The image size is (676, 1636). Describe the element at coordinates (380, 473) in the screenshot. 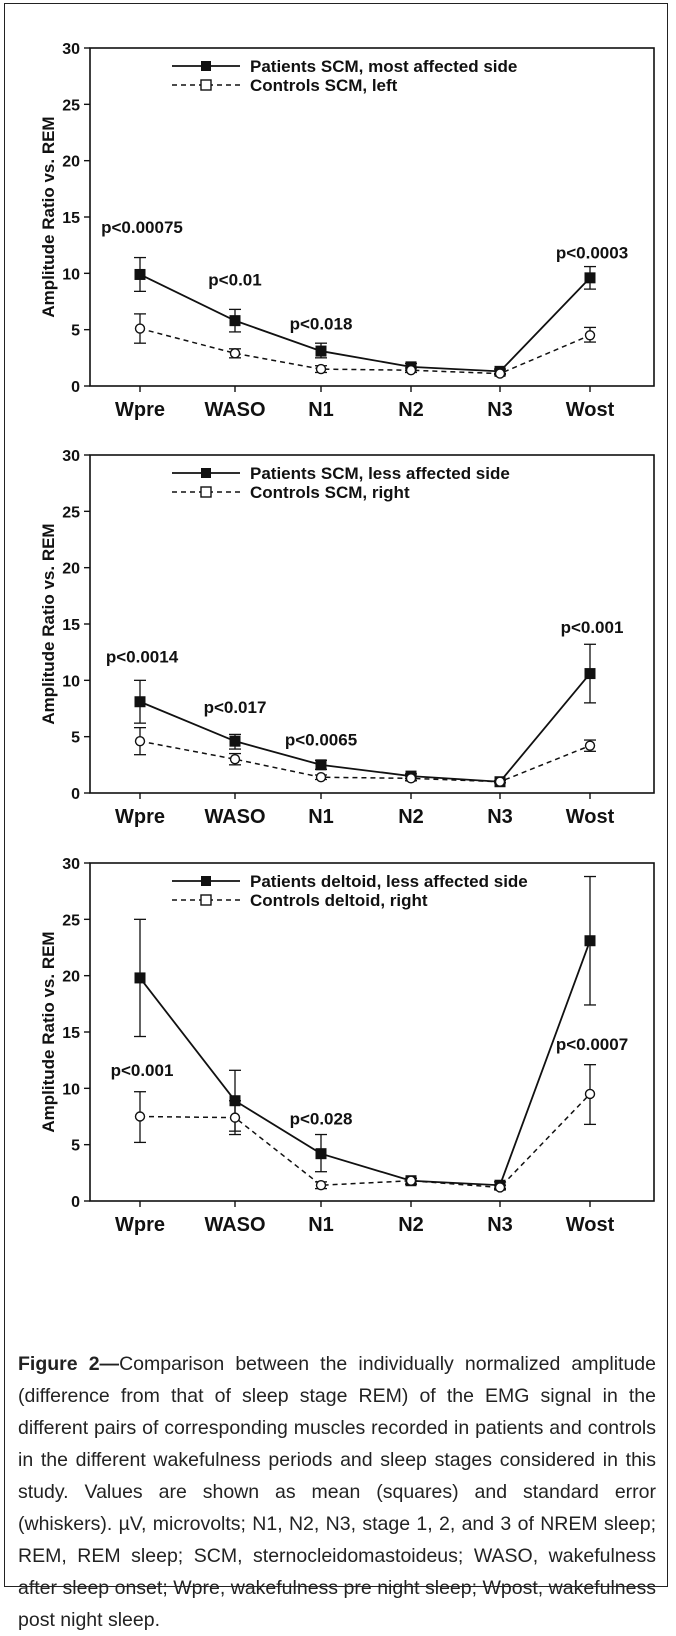

I see `legend-label: Patients SCM, less affected side` at that location.